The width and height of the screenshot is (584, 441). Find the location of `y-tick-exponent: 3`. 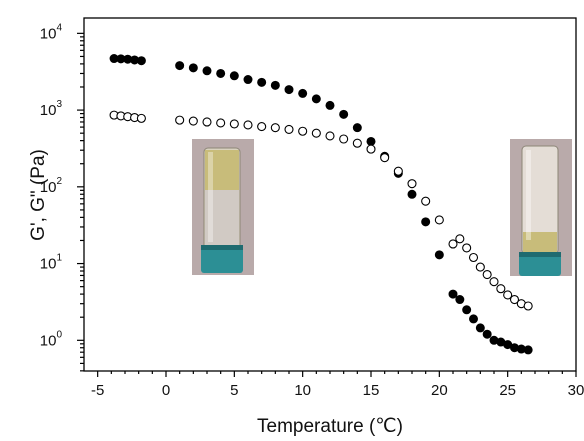

y-tick-exponent: 3 is located at coordinates (59, 104).